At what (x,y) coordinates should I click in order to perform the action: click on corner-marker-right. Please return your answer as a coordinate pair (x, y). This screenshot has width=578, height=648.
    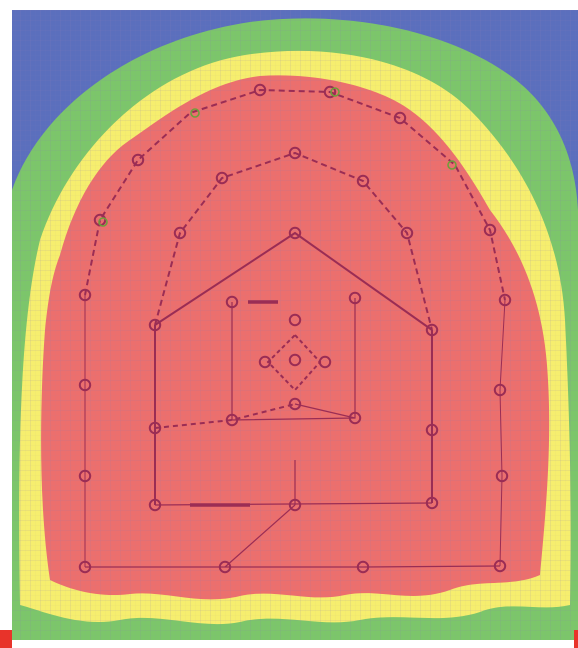
    Looking at the image, I should click on (576, 639).